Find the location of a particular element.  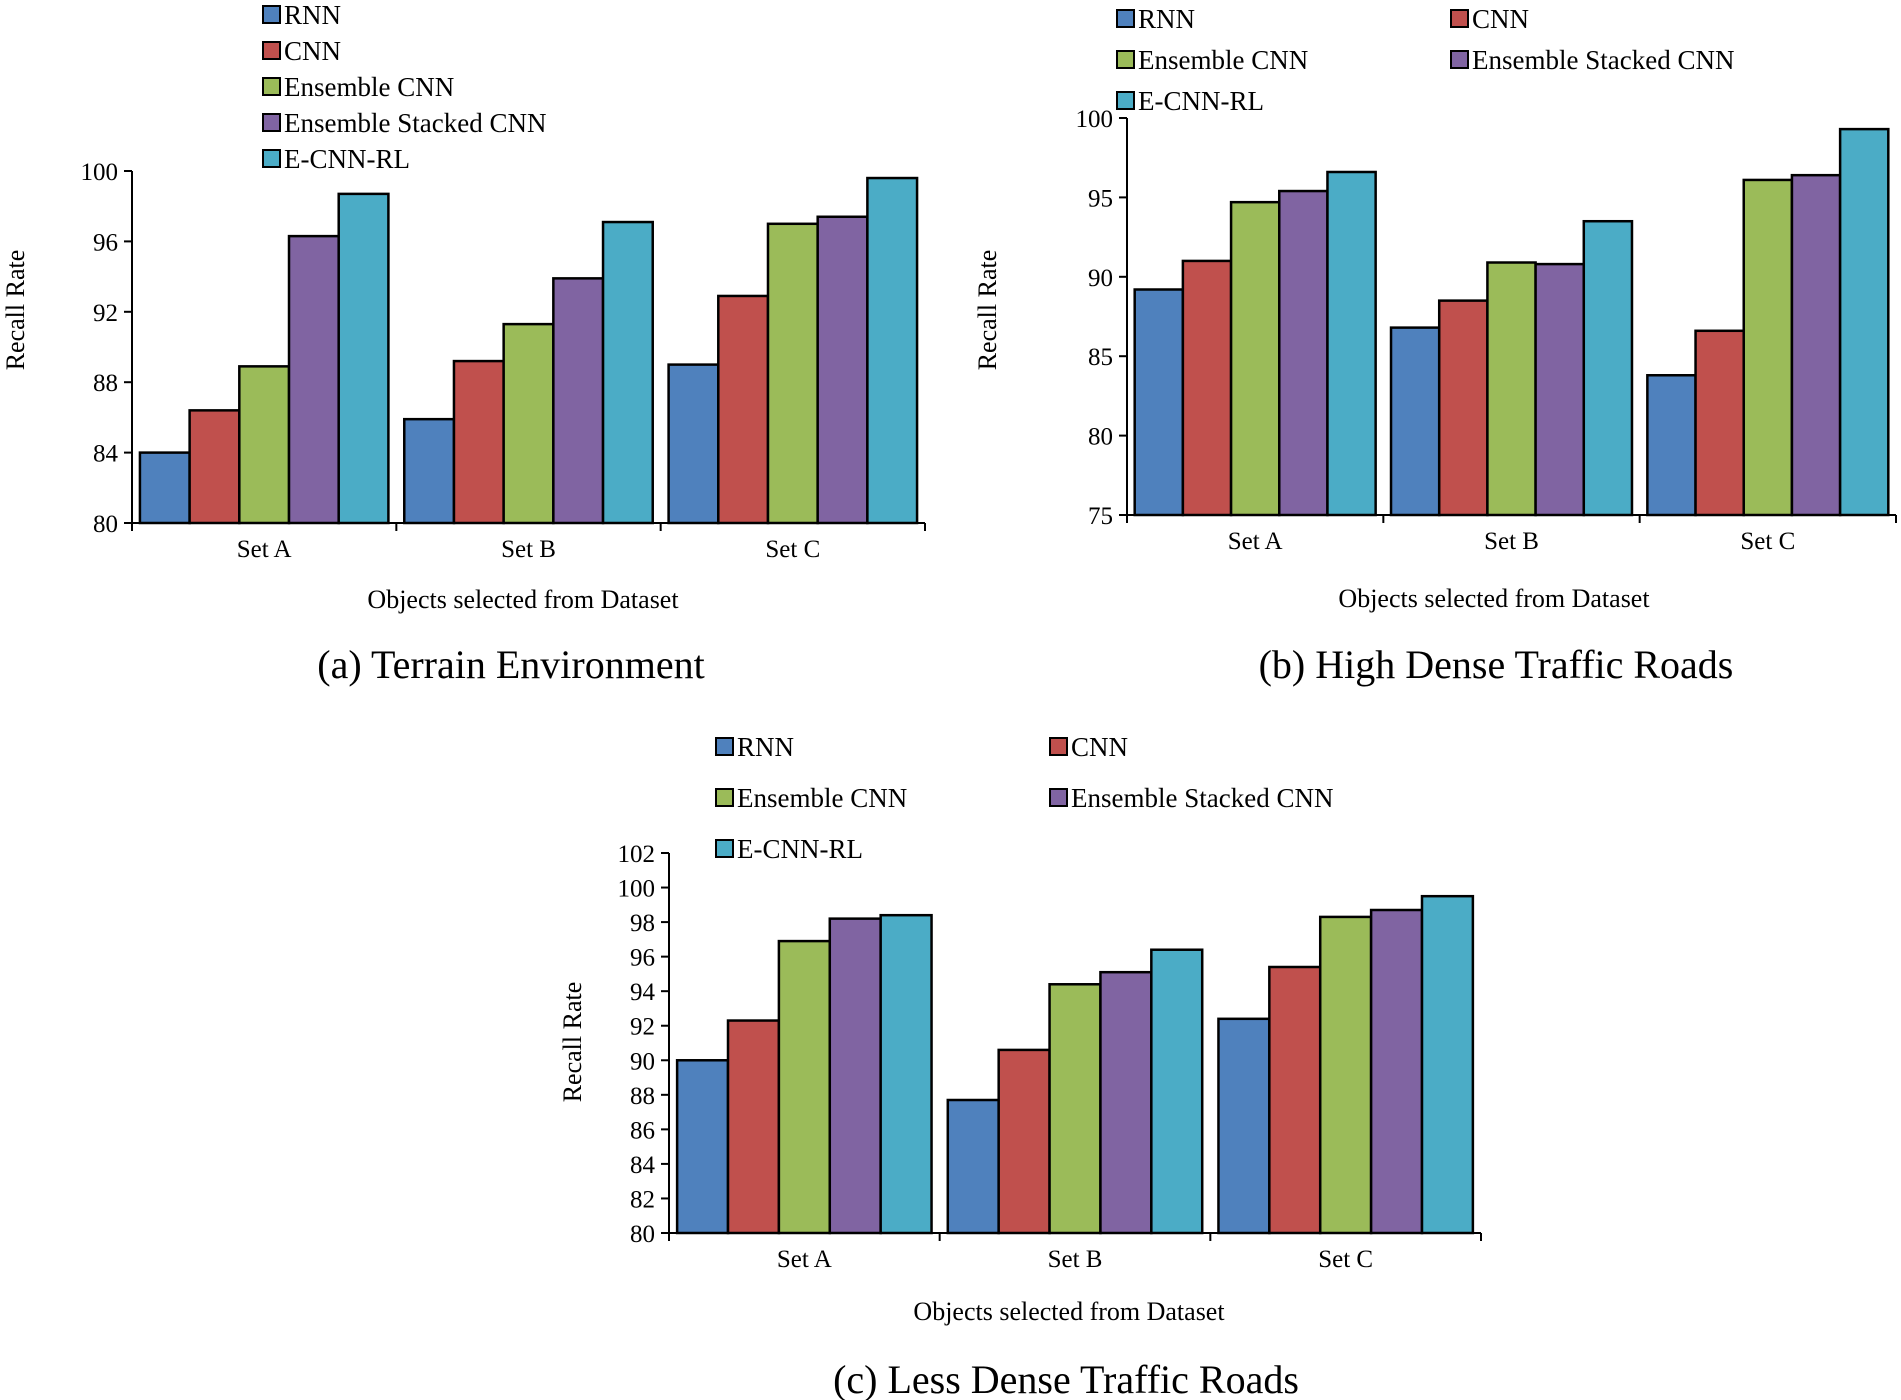

chart-caption: (b) High Dense Traffic Roads is located at coordinates (1496, 664).